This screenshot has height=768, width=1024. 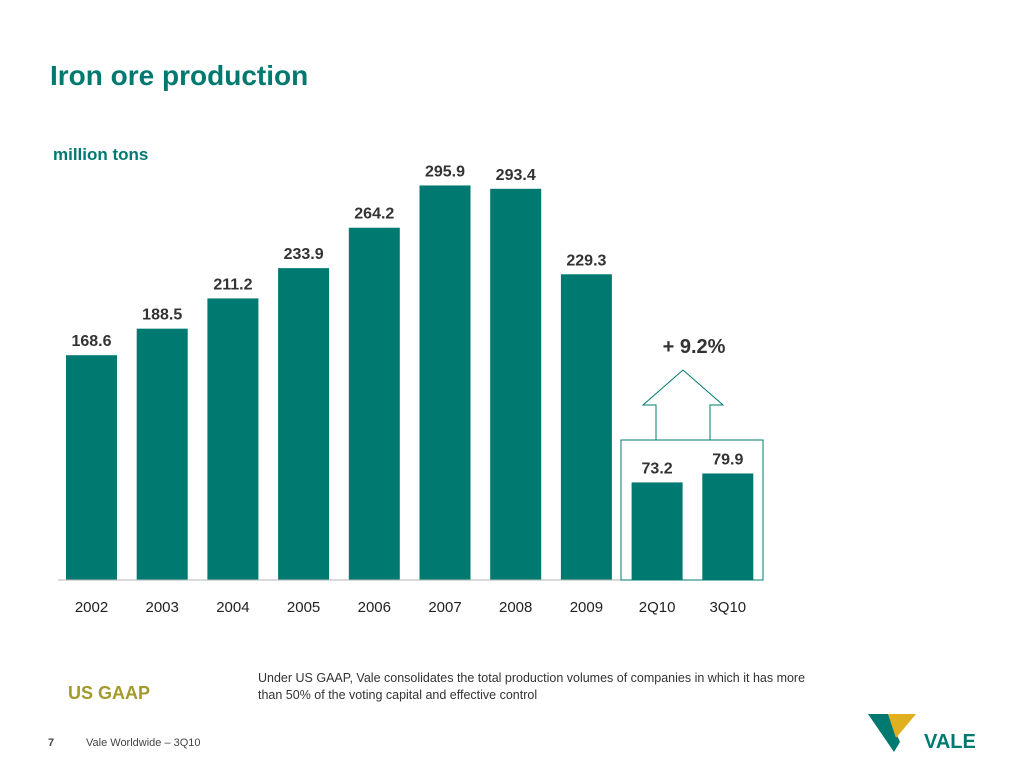 I want to click on bar-2003, so click(x=162, y=454).